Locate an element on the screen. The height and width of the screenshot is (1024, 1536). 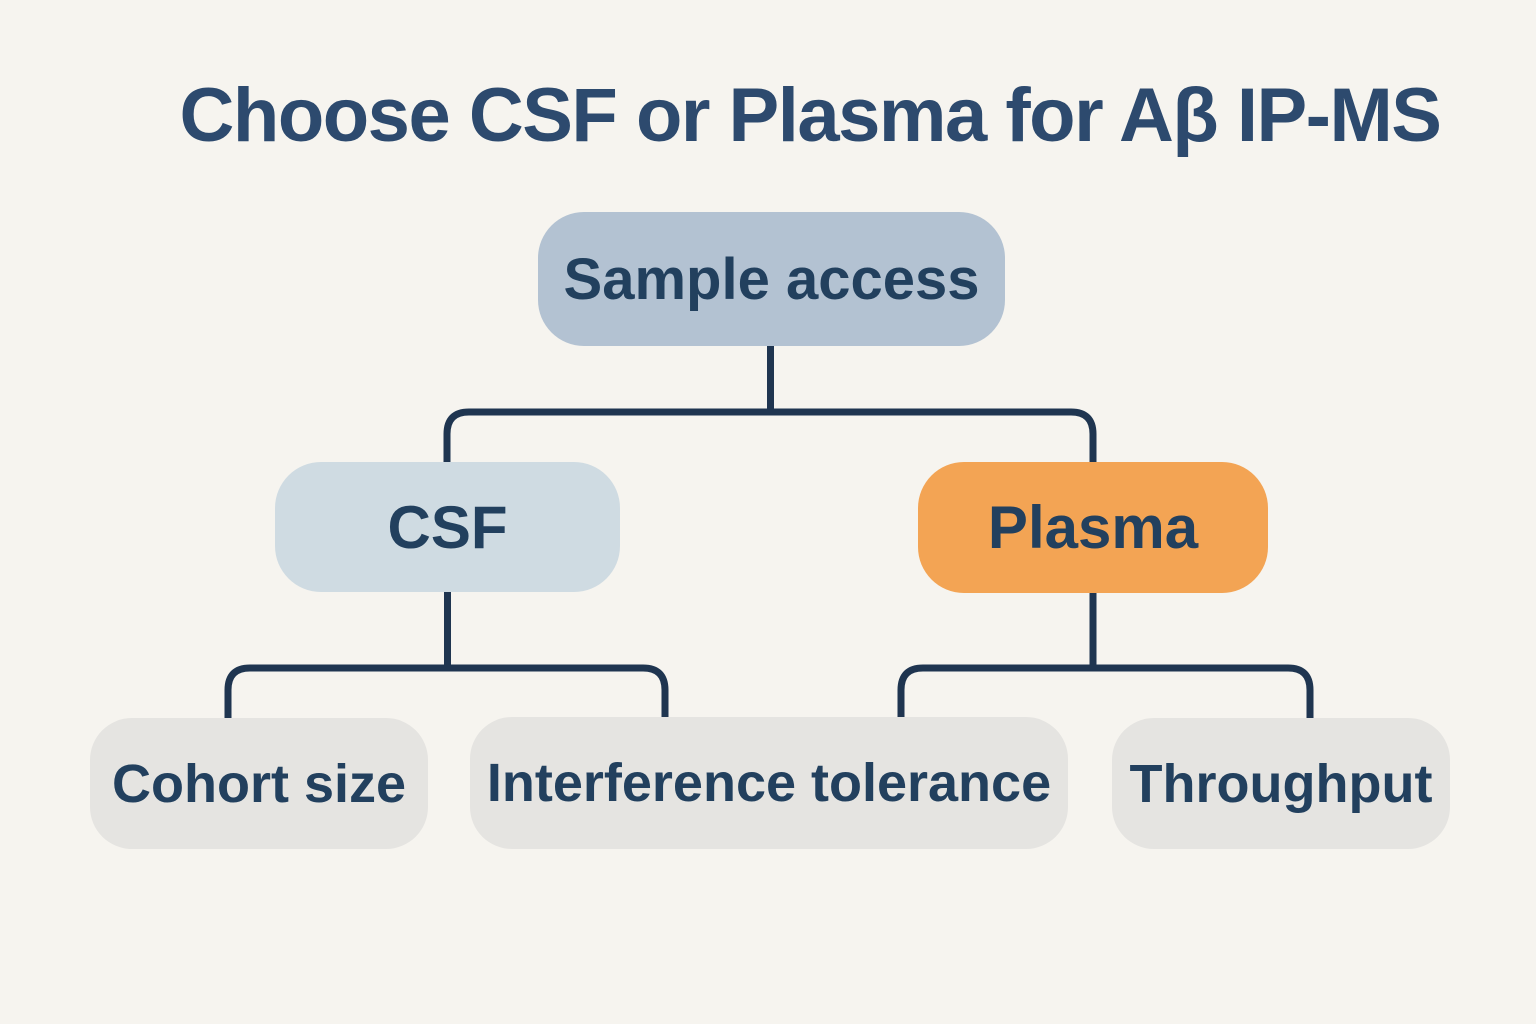
node-interference-tolerance-label: Interference tolerance is located at coordinates (769, 783).